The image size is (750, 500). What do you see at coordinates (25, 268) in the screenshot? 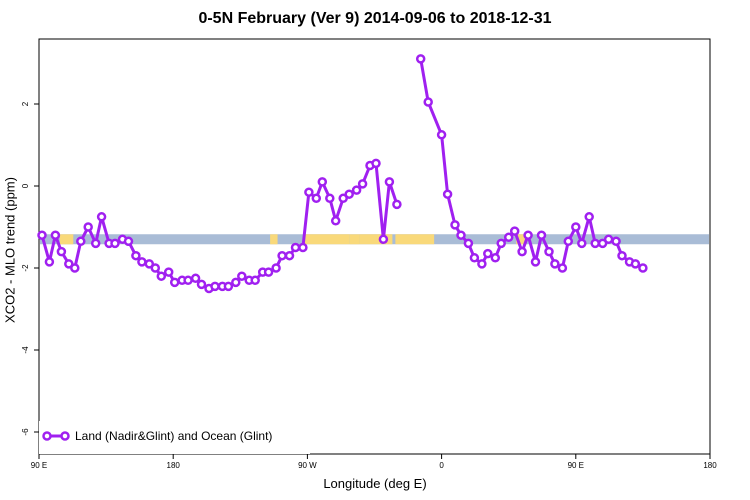
I see `y-tick-label: -2` at bounding box center [25, 268].